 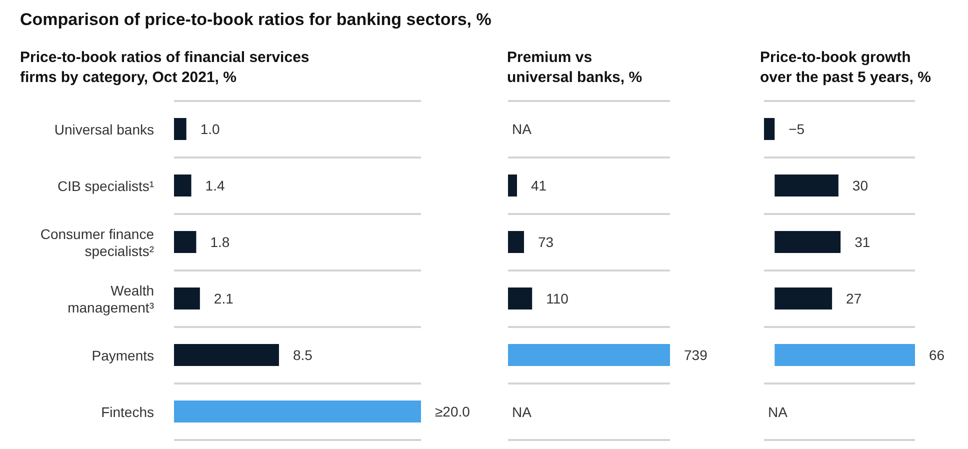 What do you see at coordinates (210, 129) in the screenshot?
I see `data-label: 1.0` at bounding box center [210, 129].